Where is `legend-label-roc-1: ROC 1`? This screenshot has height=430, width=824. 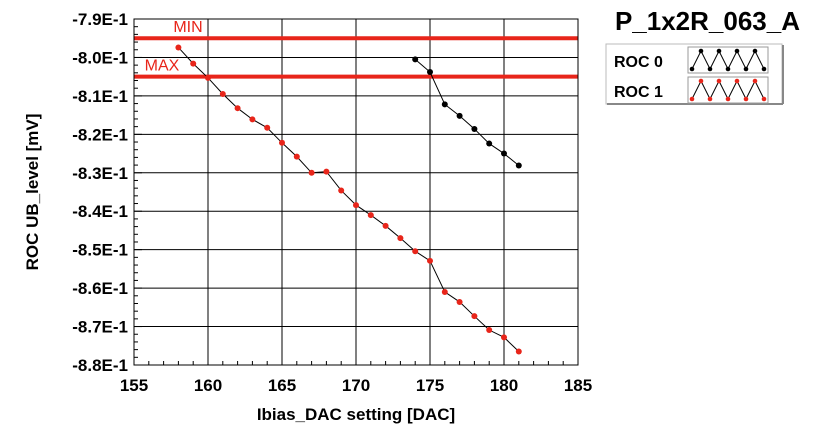 legend-label-roc-1: ROC 1 is located at coordinates (638, 92).